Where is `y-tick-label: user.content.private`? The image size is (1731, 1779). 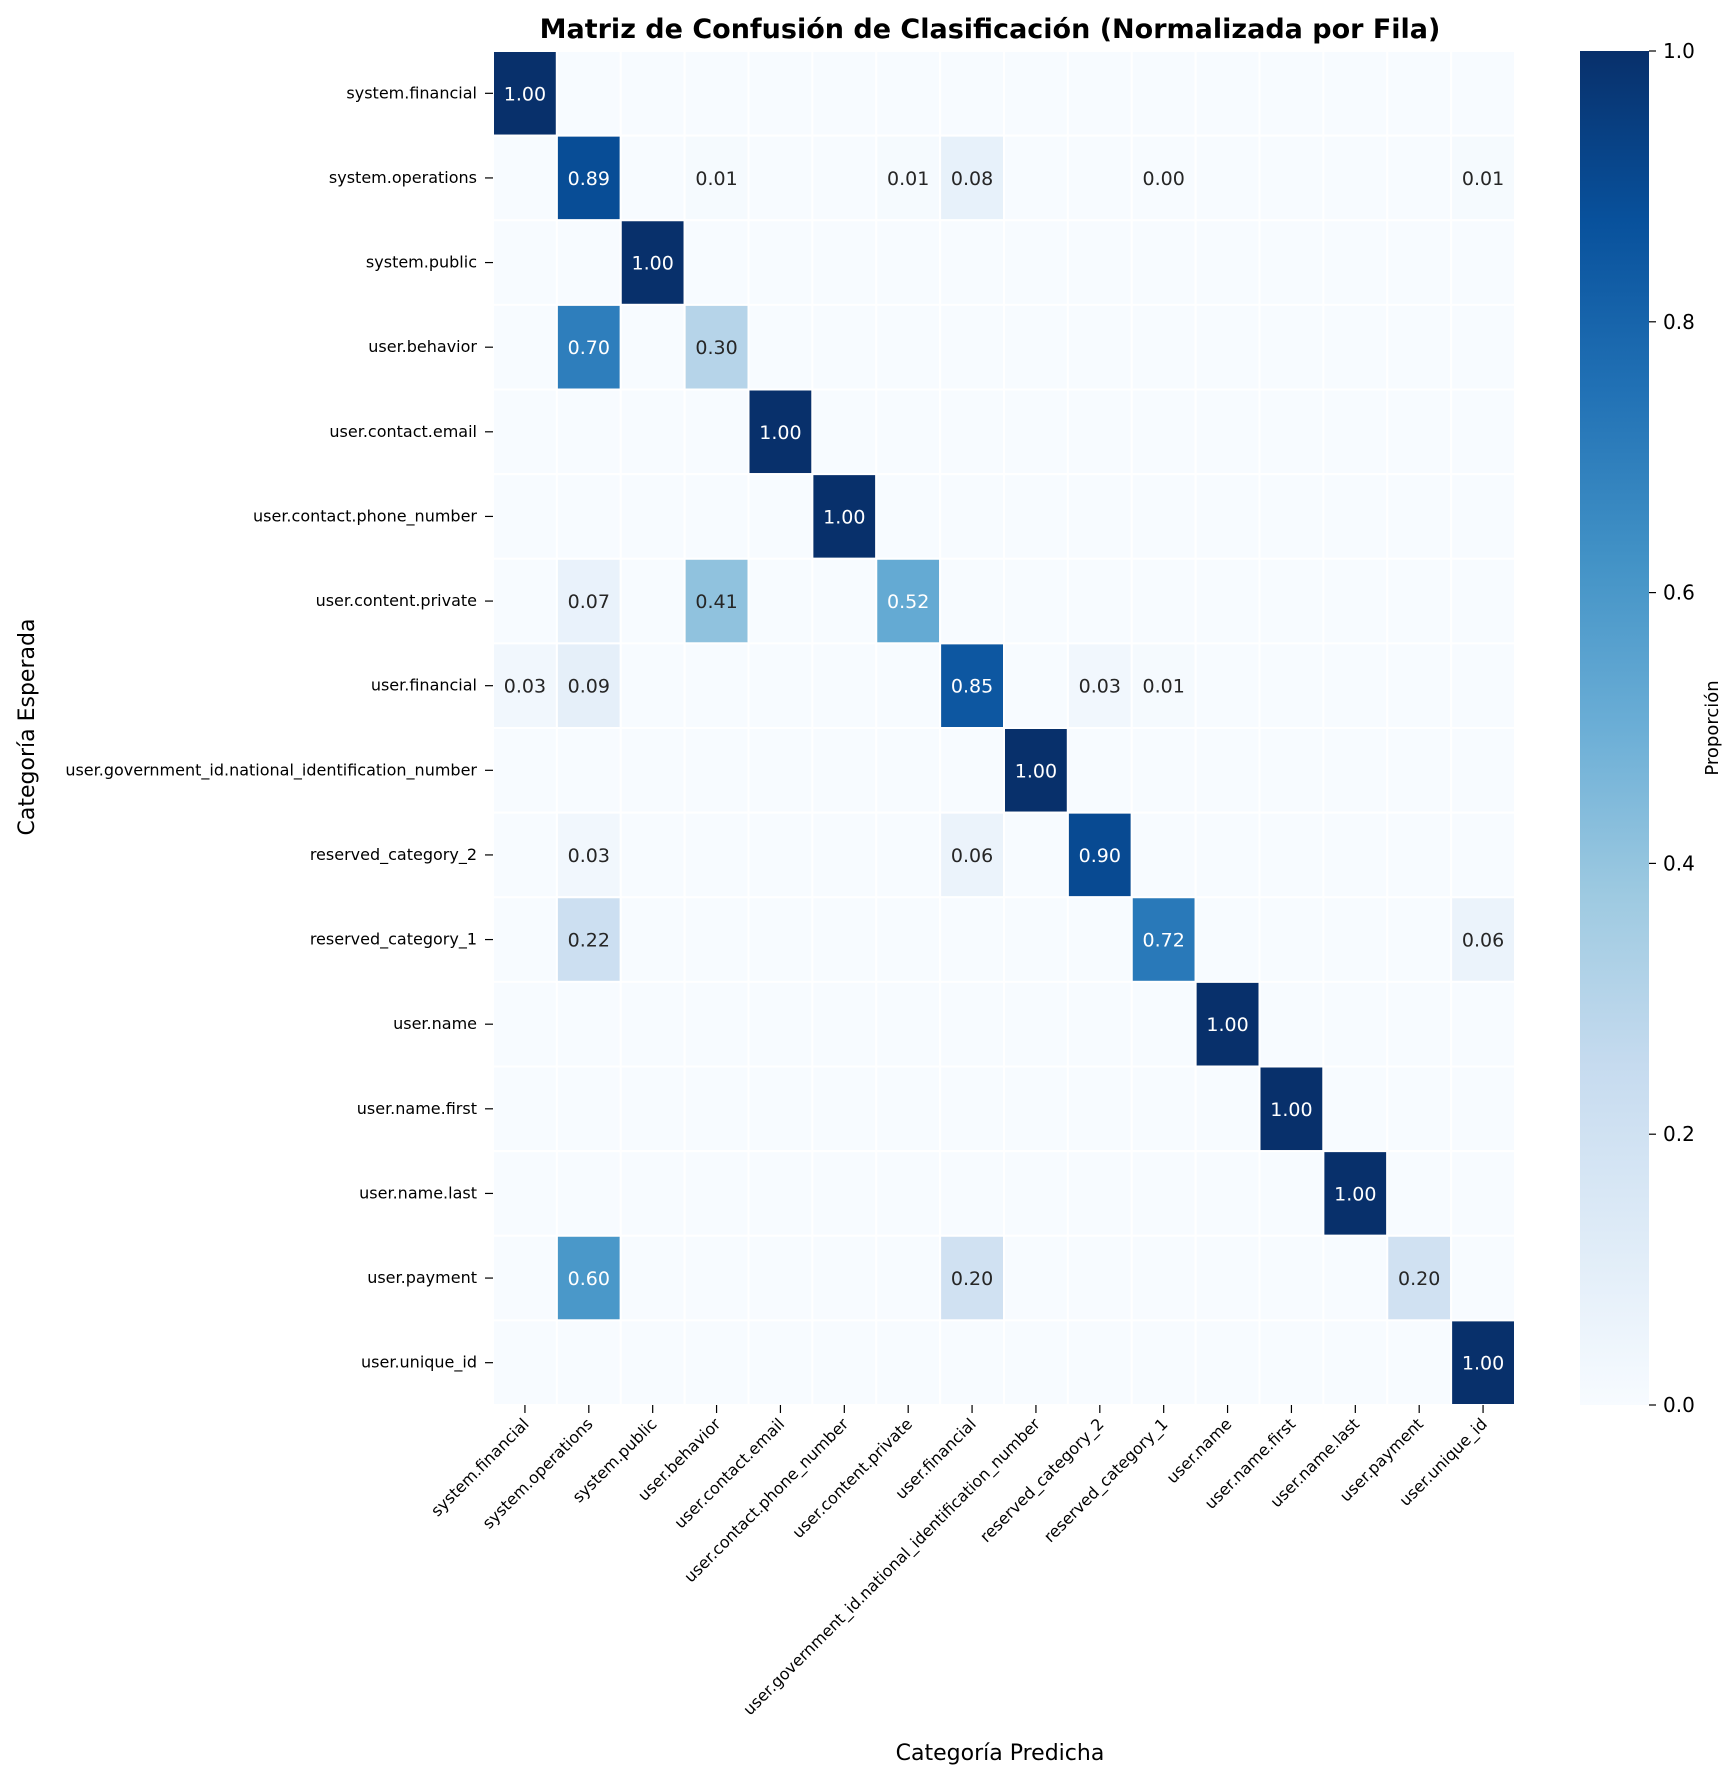
y-tick-label: user.content.private is located at coordinates (396, 600).